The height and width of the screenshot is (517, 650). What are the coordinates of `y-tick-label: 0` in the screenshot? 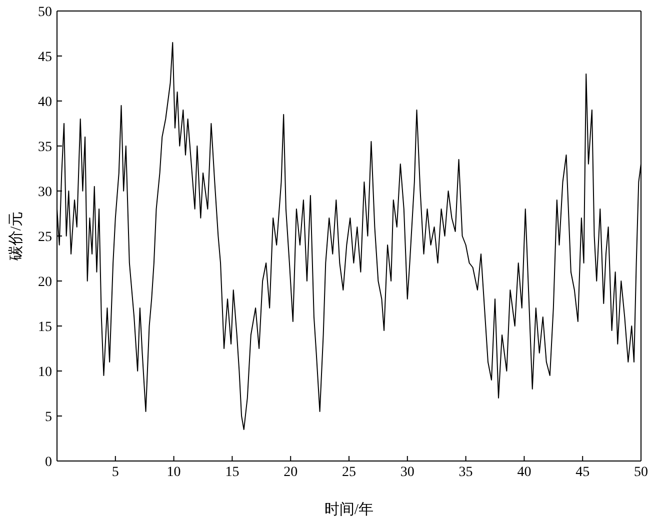 It's located at (48, 462).